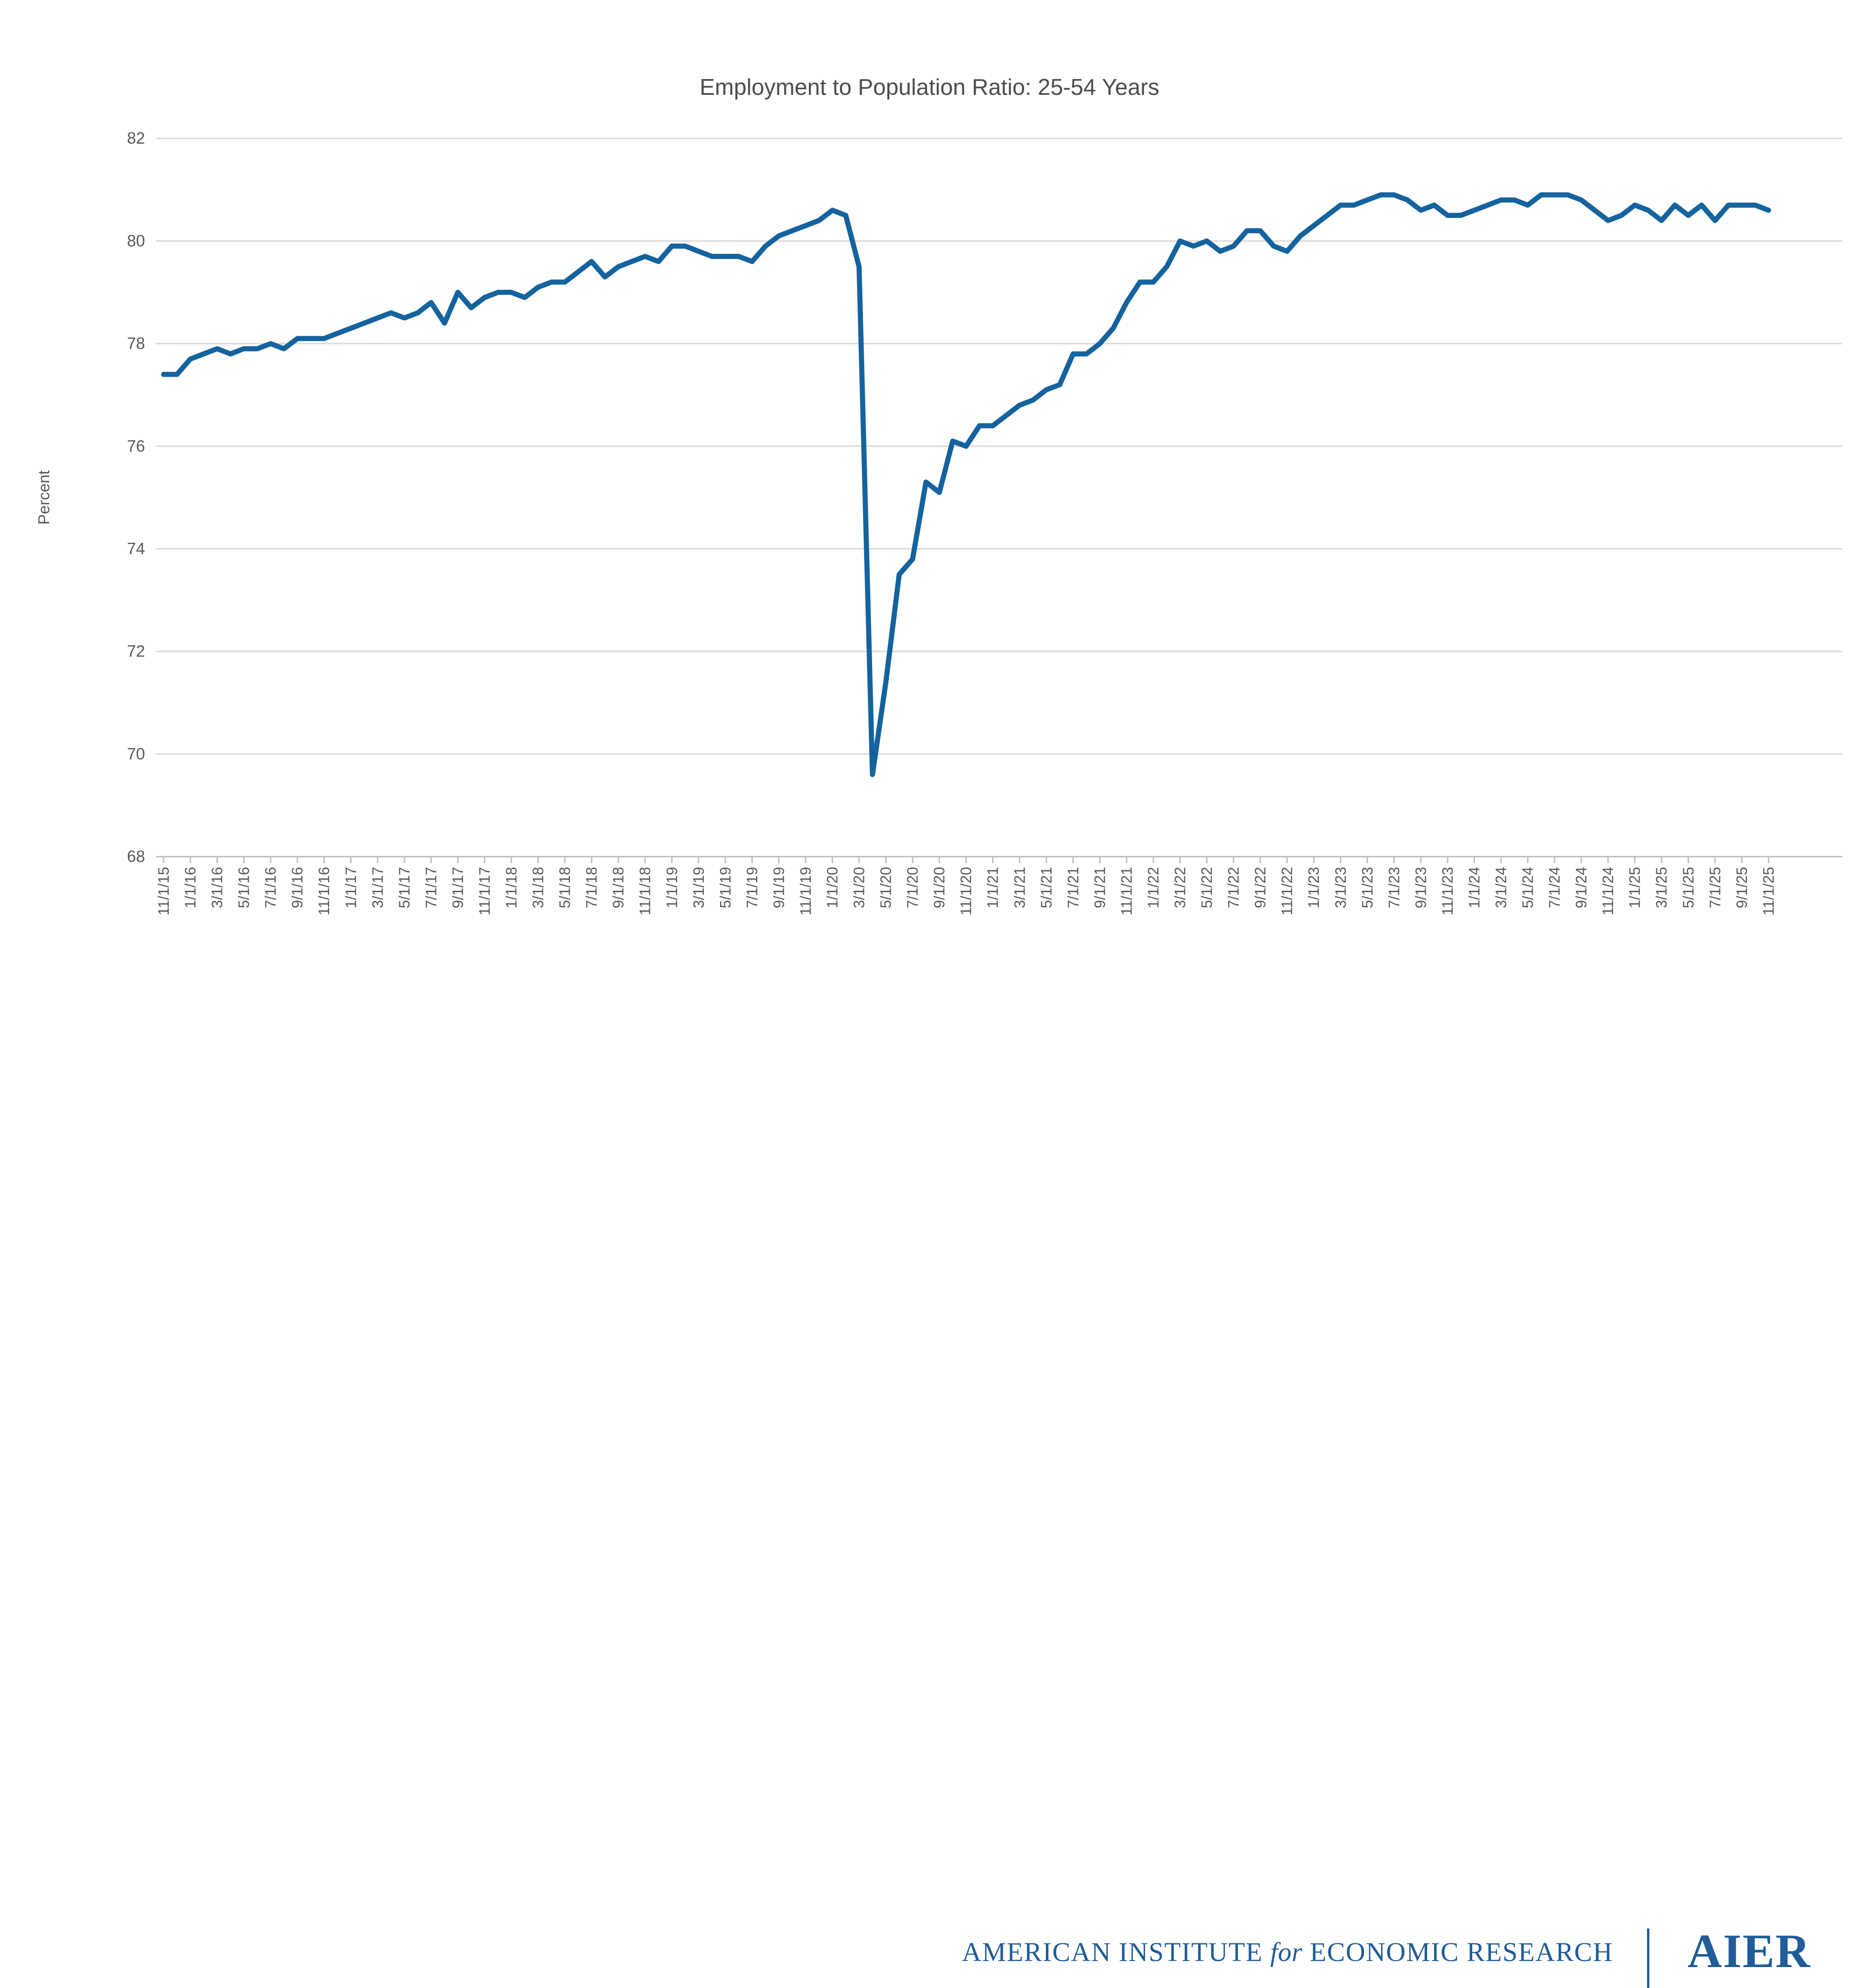 This screenshot has width=1859, height=1988. What do you see at coordinates (377, 887) in the screenshot?
I see `x-tick-label: 3/1/17` at bounding box center [377, 887].